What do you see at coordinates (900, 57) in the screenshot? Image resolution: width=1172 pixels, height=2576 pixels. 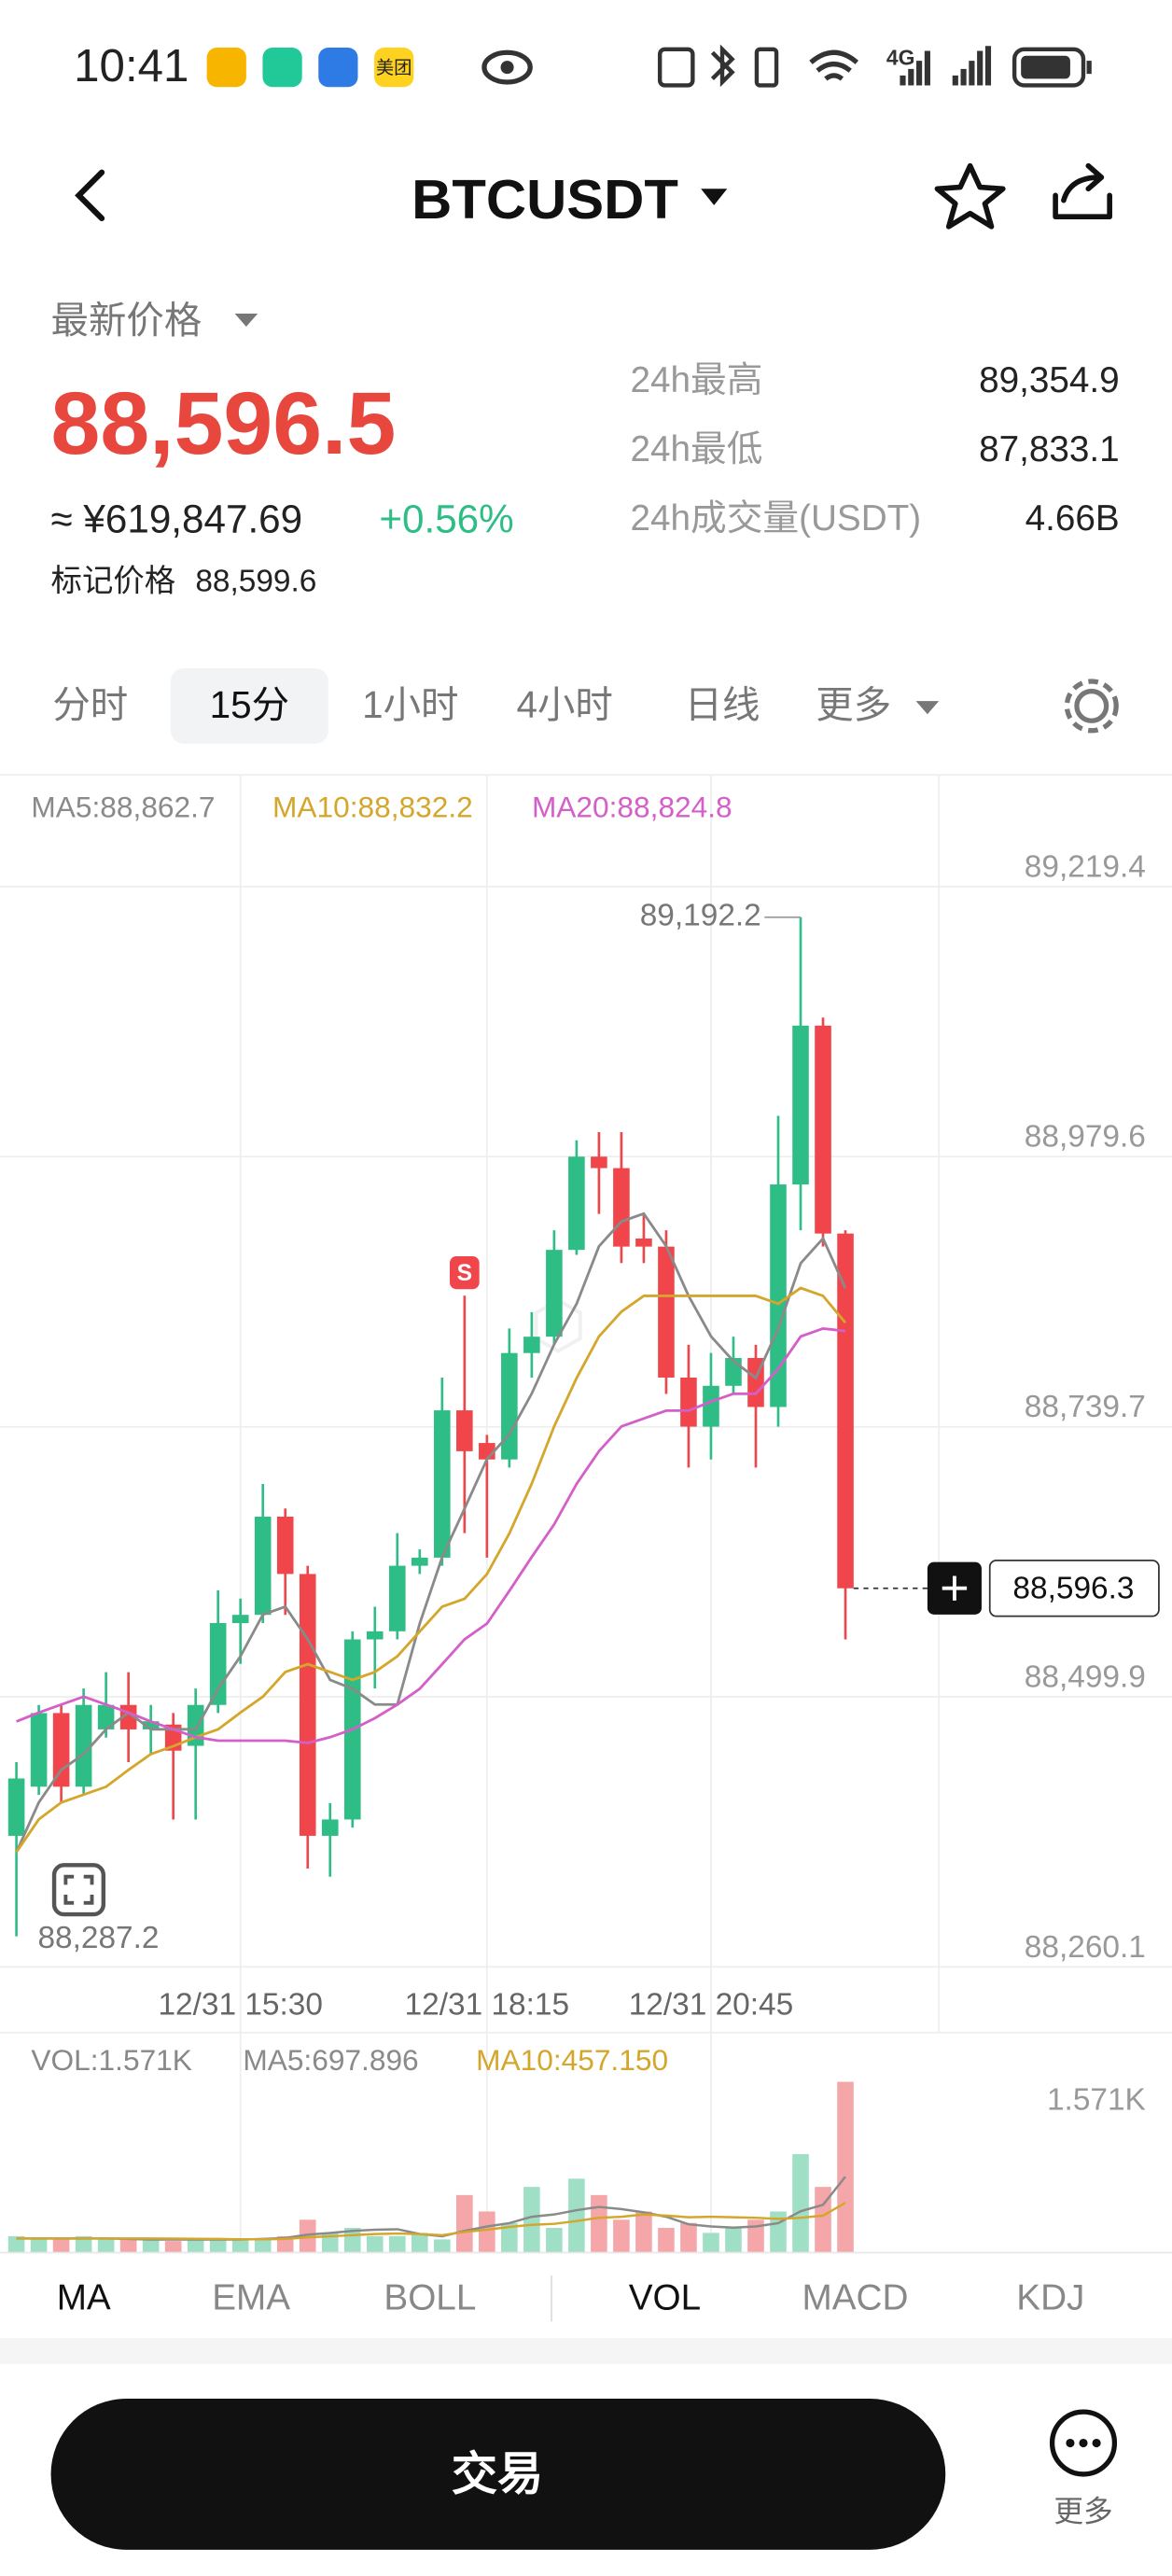 I see `network-label: 4G` at bounding box center [900, 57].